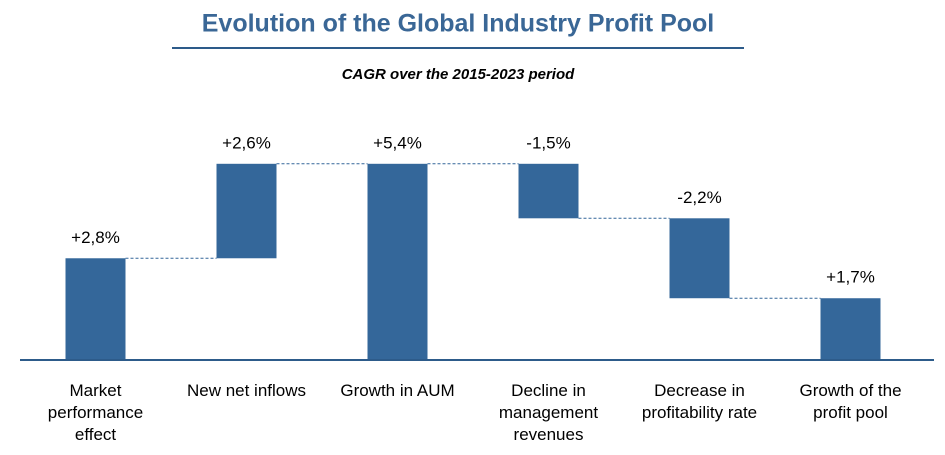  I want to click on data-label: -2,2%, so click(699, 197).